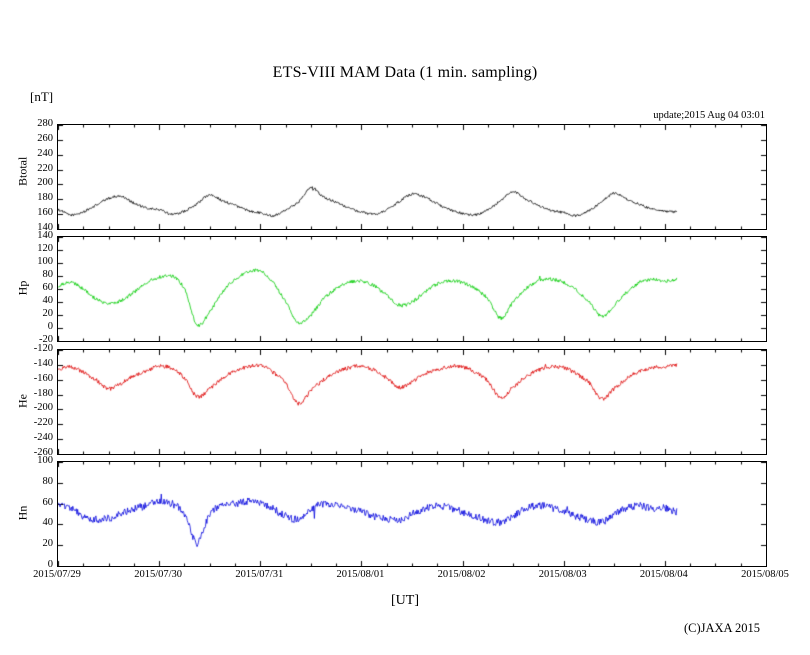  I want to click on He-trace-canvas, so click(412, 402).